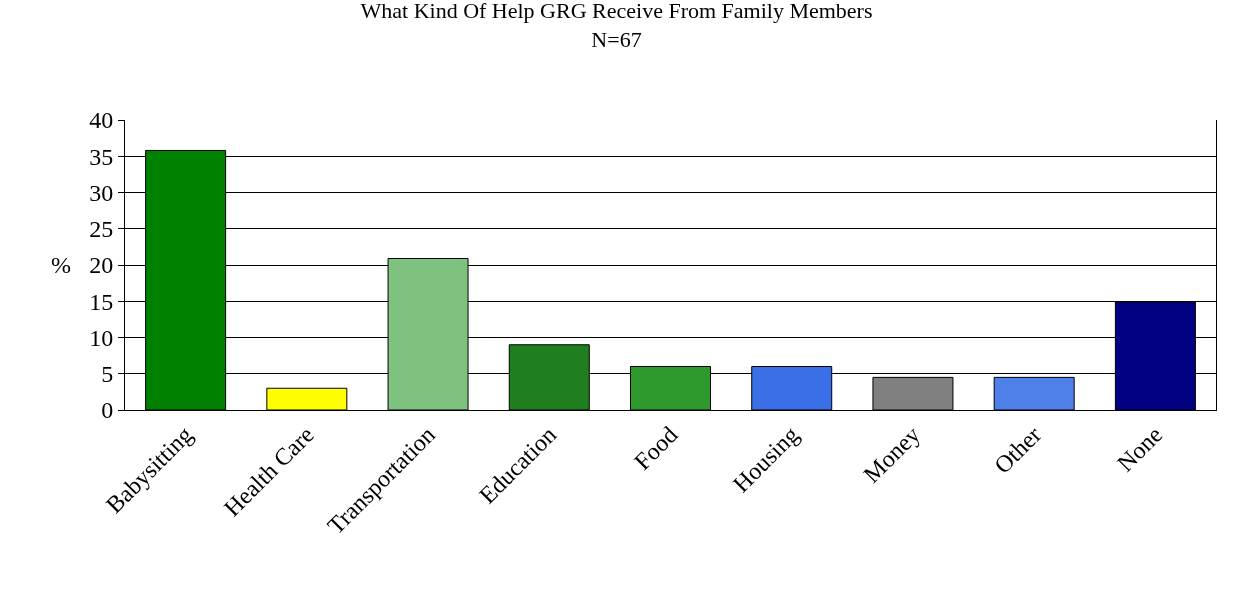  Describe the element at coordinates (101, 120) in the screenshot. I see `y-tick-label: 40` at that location.